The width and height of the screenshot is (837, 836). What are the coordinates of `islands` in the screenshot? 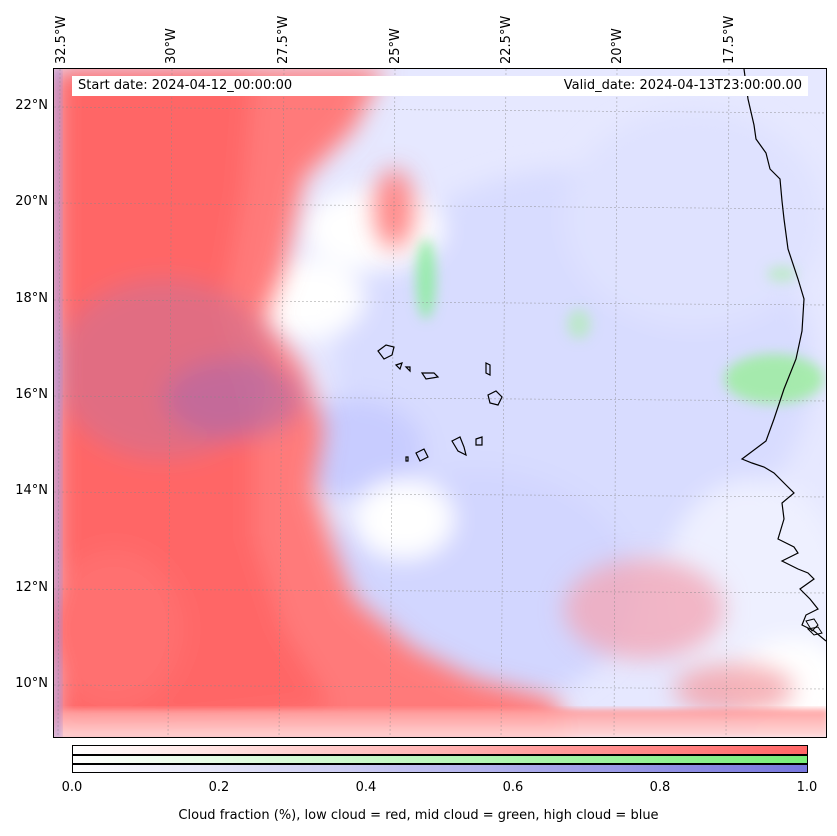 It's located at (440, 403).